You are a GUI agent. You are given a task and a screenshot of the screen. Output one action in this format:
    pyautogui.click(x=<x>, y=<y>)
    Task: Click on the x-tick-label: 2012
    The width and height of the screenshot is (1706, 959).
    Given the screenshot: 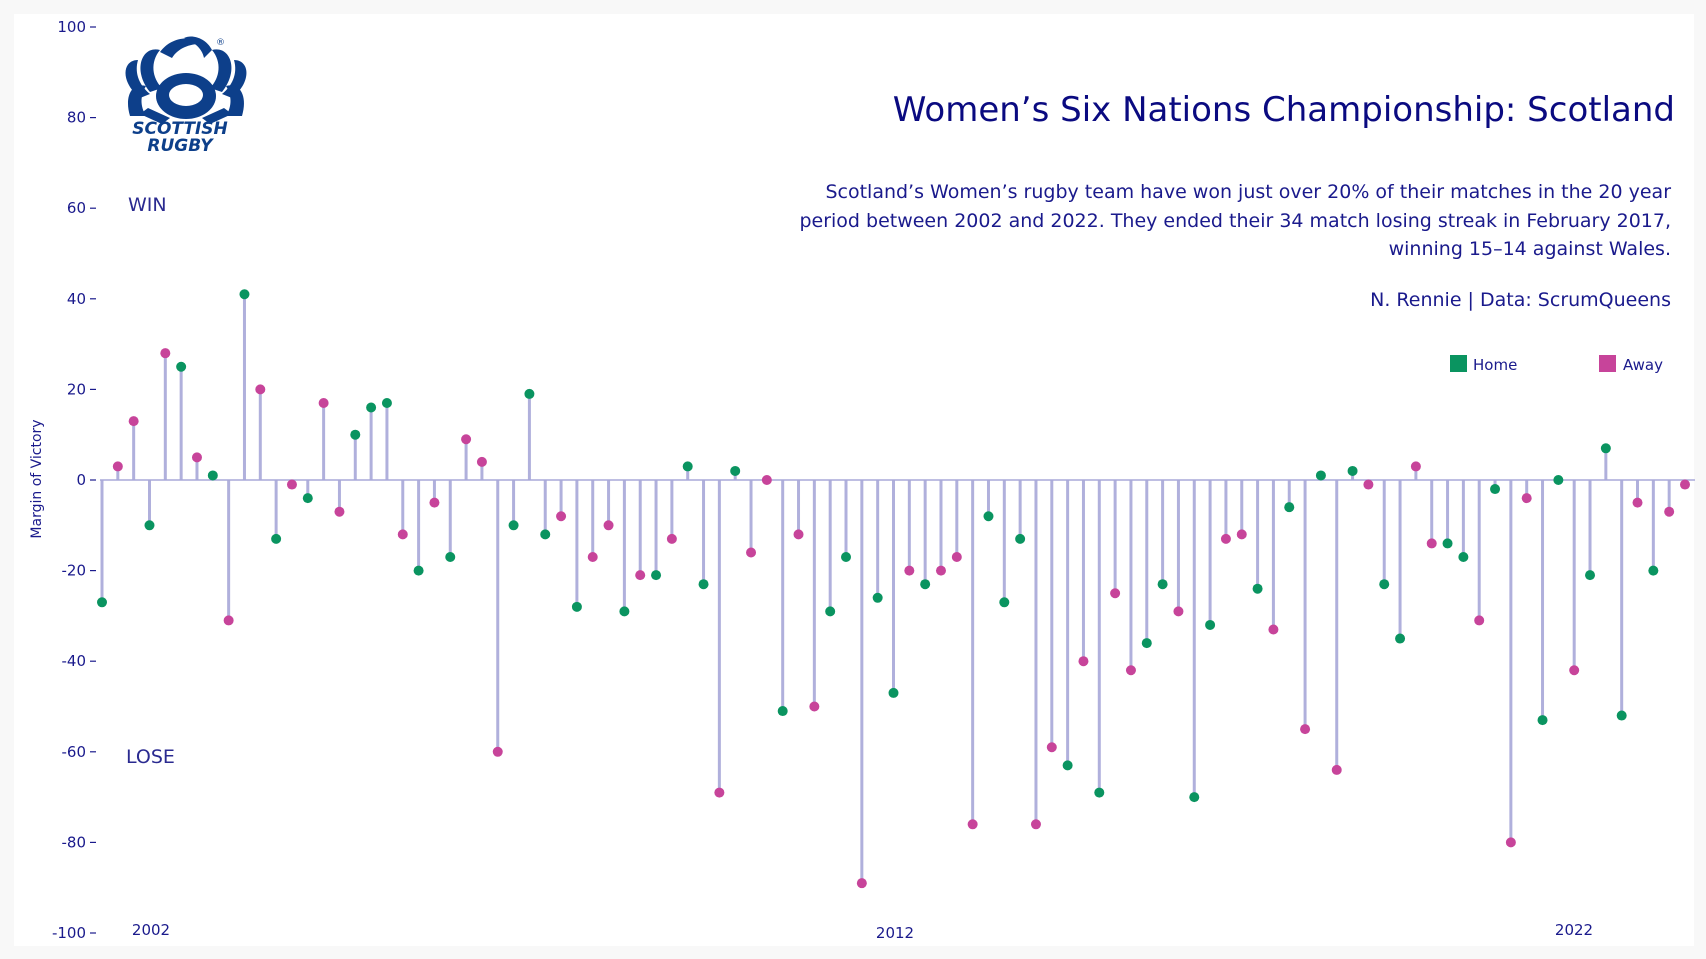 What is the action you would take?
    pyautogui.click(x=895, y=933)
    